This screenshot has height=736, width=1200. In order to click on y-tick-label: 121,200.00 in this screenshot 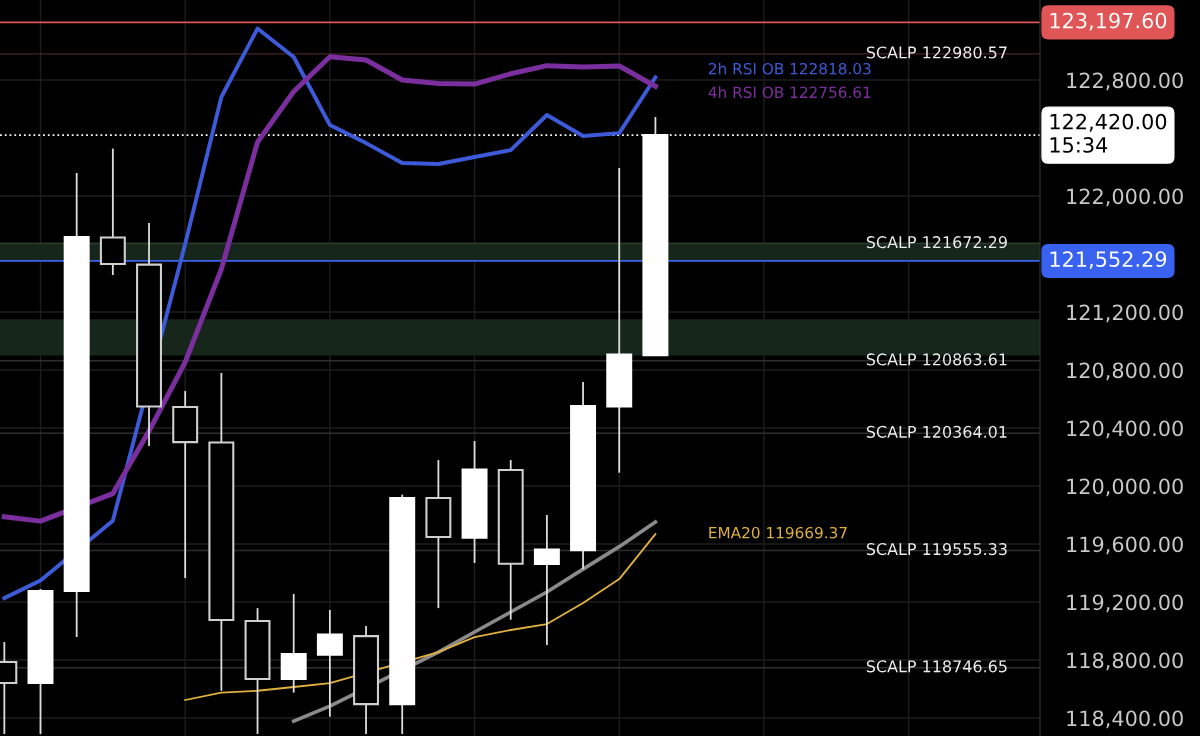, I will do `click(1125, 313)`.